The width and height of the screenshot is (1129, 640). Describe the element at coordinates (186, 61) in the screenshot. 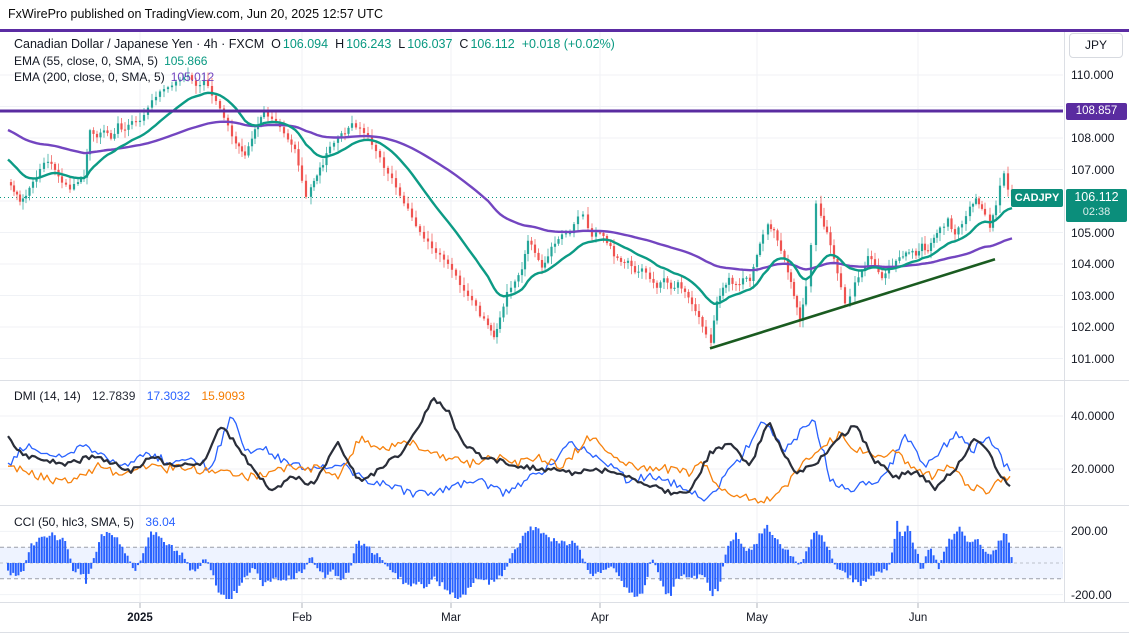

I see `ema55-value: 105.866` at that location.